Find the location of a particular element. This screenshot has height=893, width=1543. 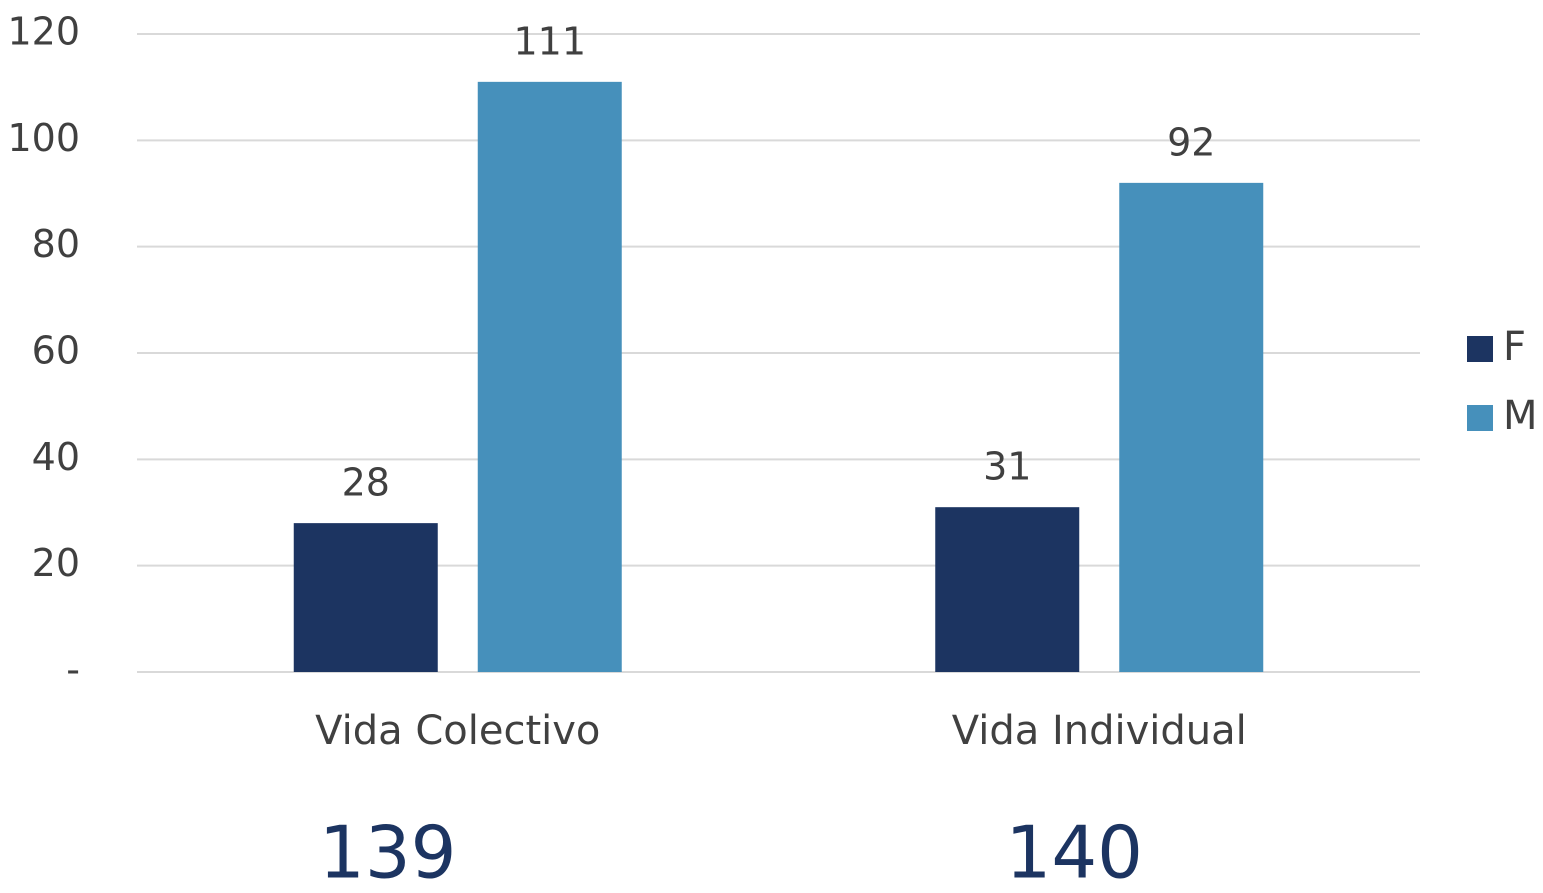

x-tick-label: Vida Colectivo is located at coordinates (457, 731).